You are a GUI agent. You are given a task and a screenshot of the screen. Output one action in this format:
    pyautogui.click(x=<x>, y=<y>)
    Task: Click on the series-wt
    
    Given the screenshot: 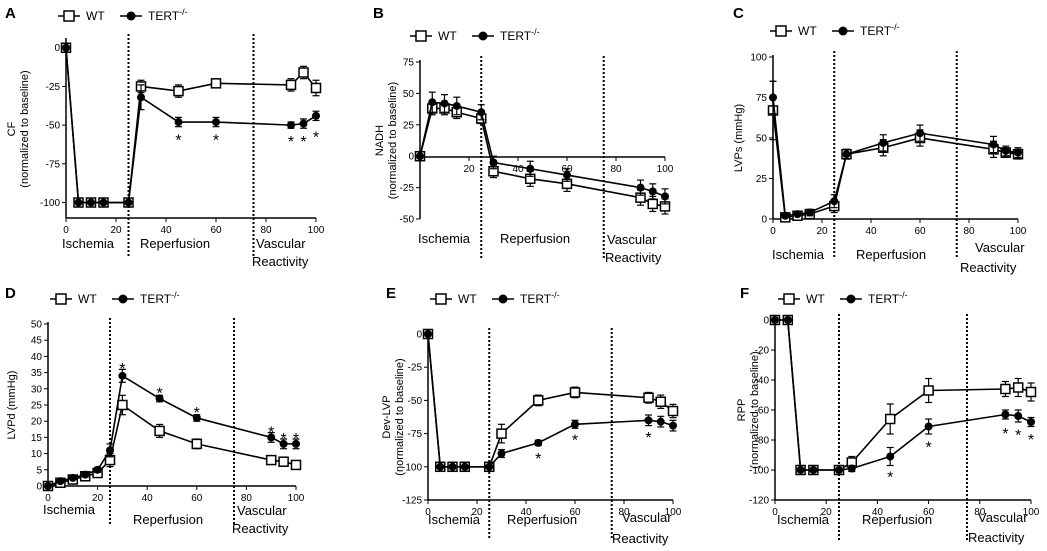 What is the action you would take?
    pyautogui.click(x=895, y=151)
    